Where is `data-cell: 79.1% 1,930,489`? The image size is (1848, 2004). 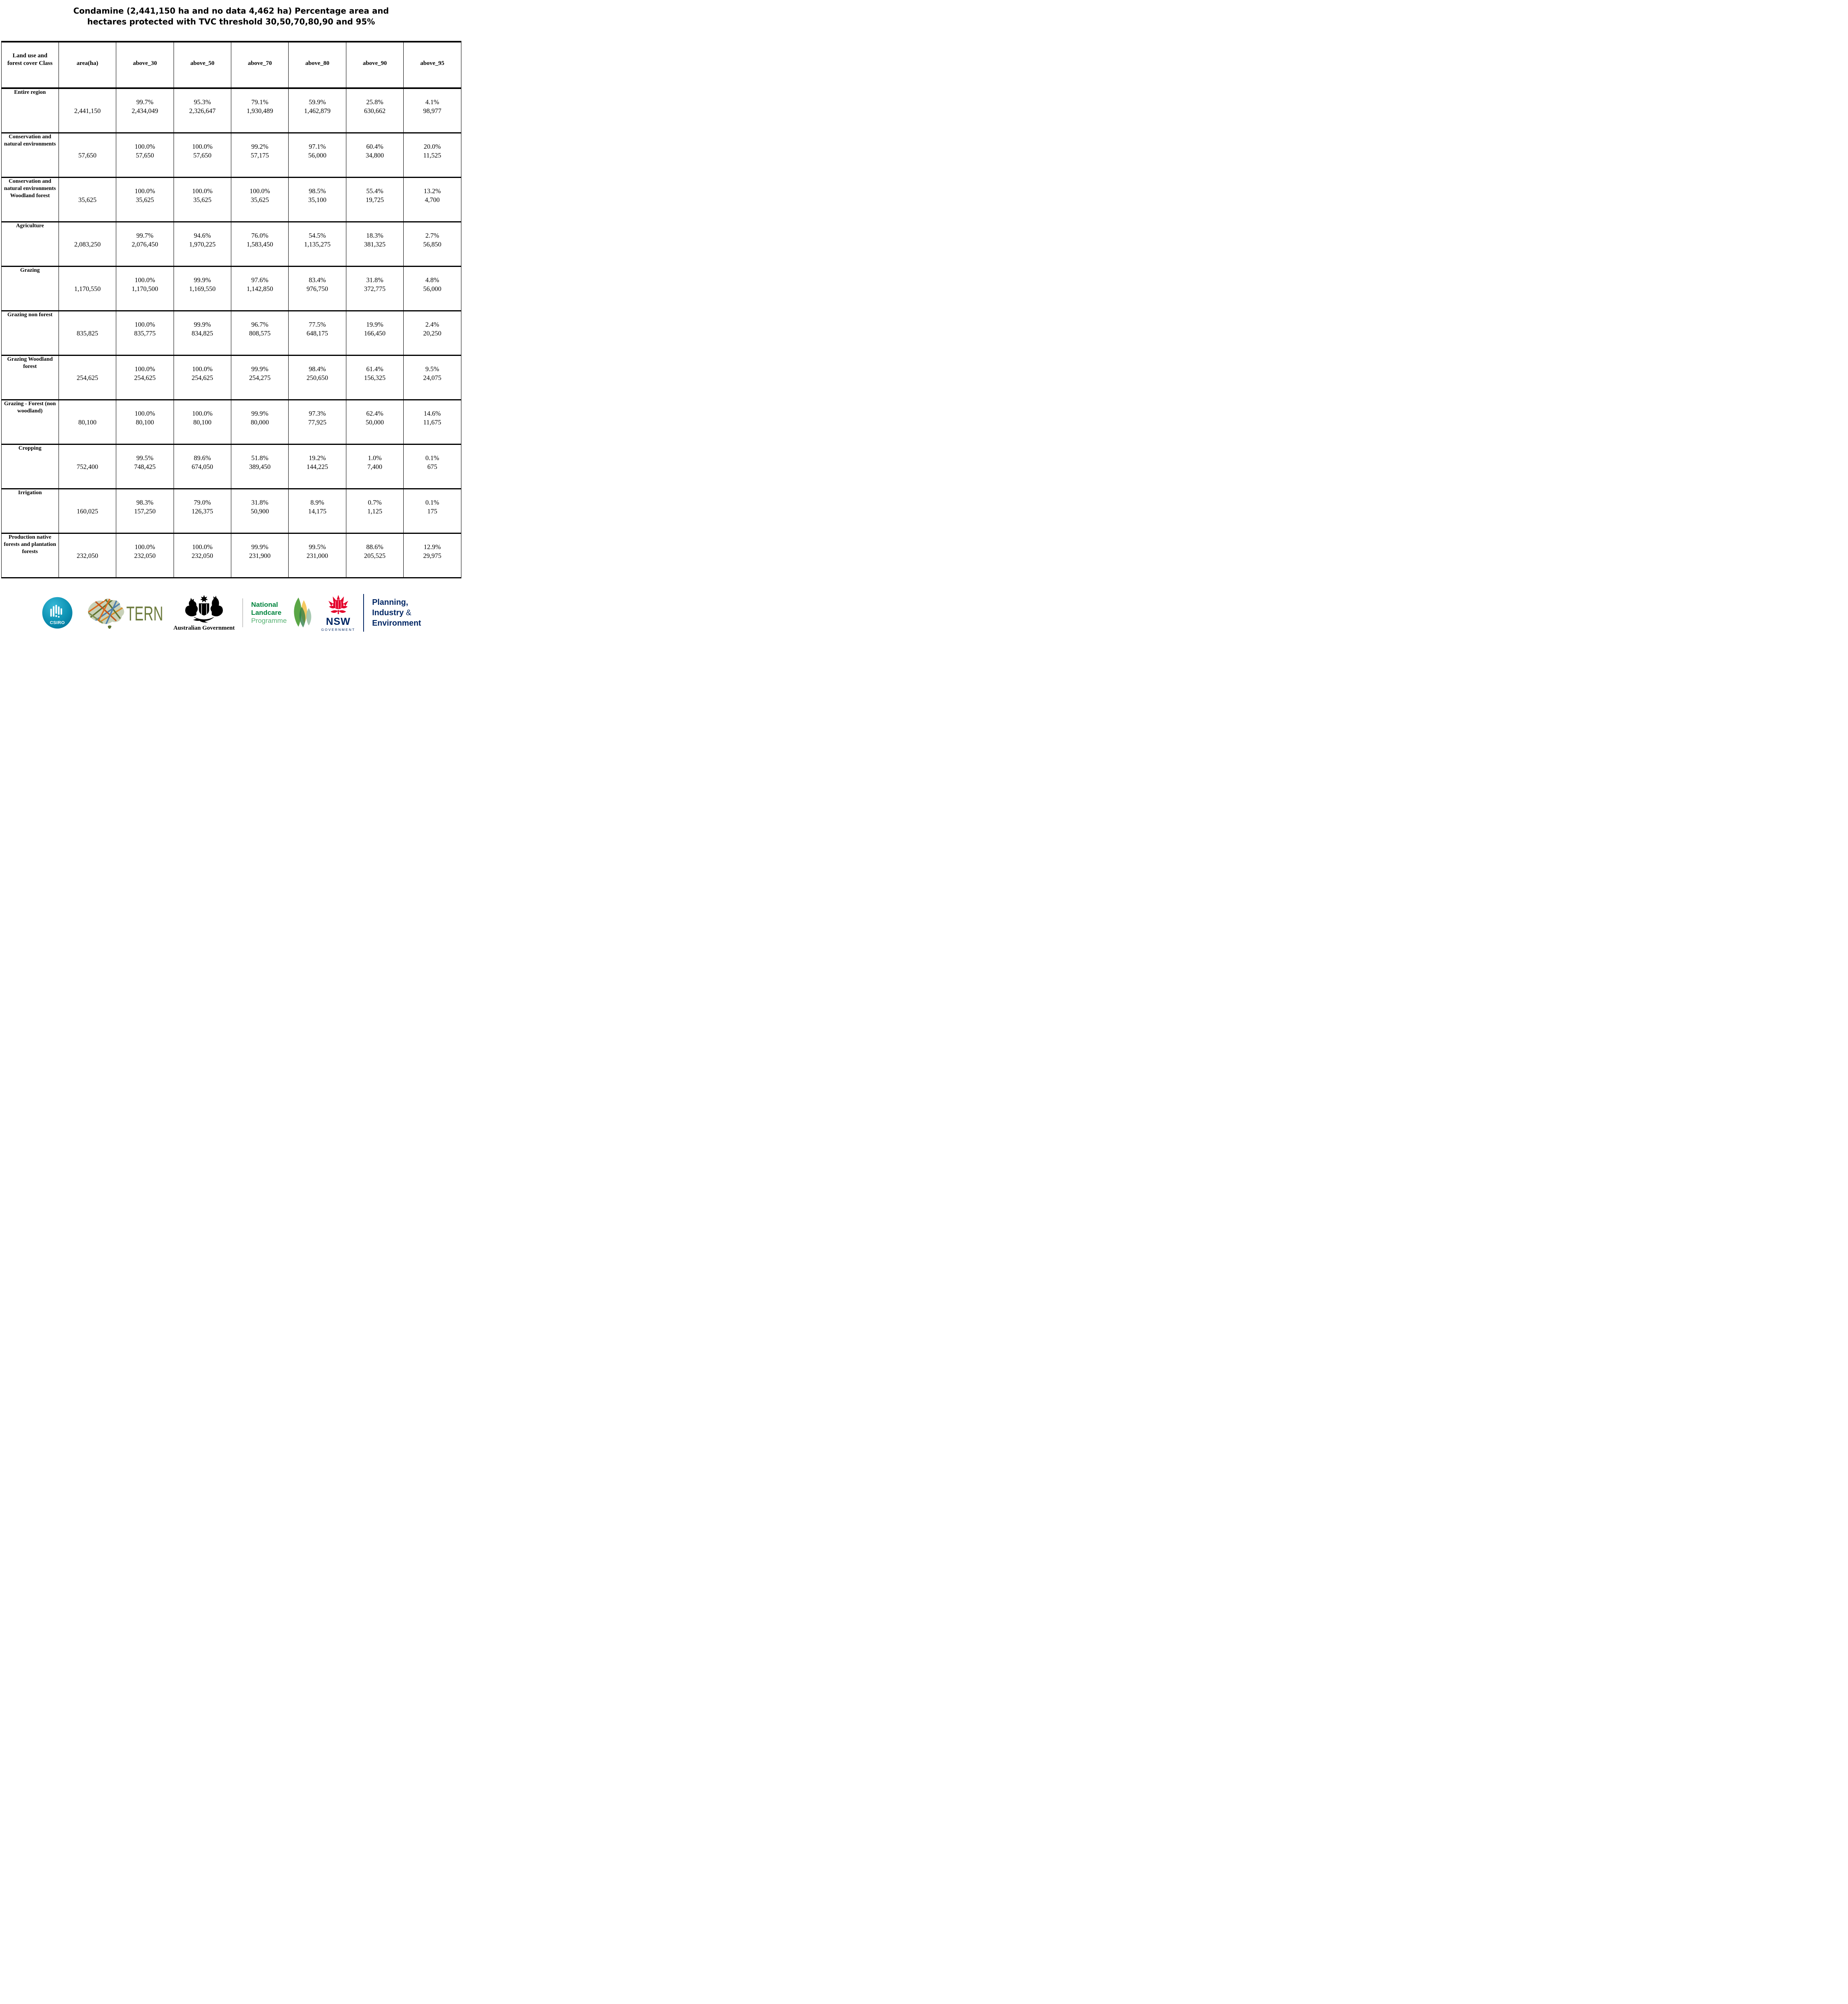
data-cell: 79.1% 1,930,489 is located at coordinates (259, 111).